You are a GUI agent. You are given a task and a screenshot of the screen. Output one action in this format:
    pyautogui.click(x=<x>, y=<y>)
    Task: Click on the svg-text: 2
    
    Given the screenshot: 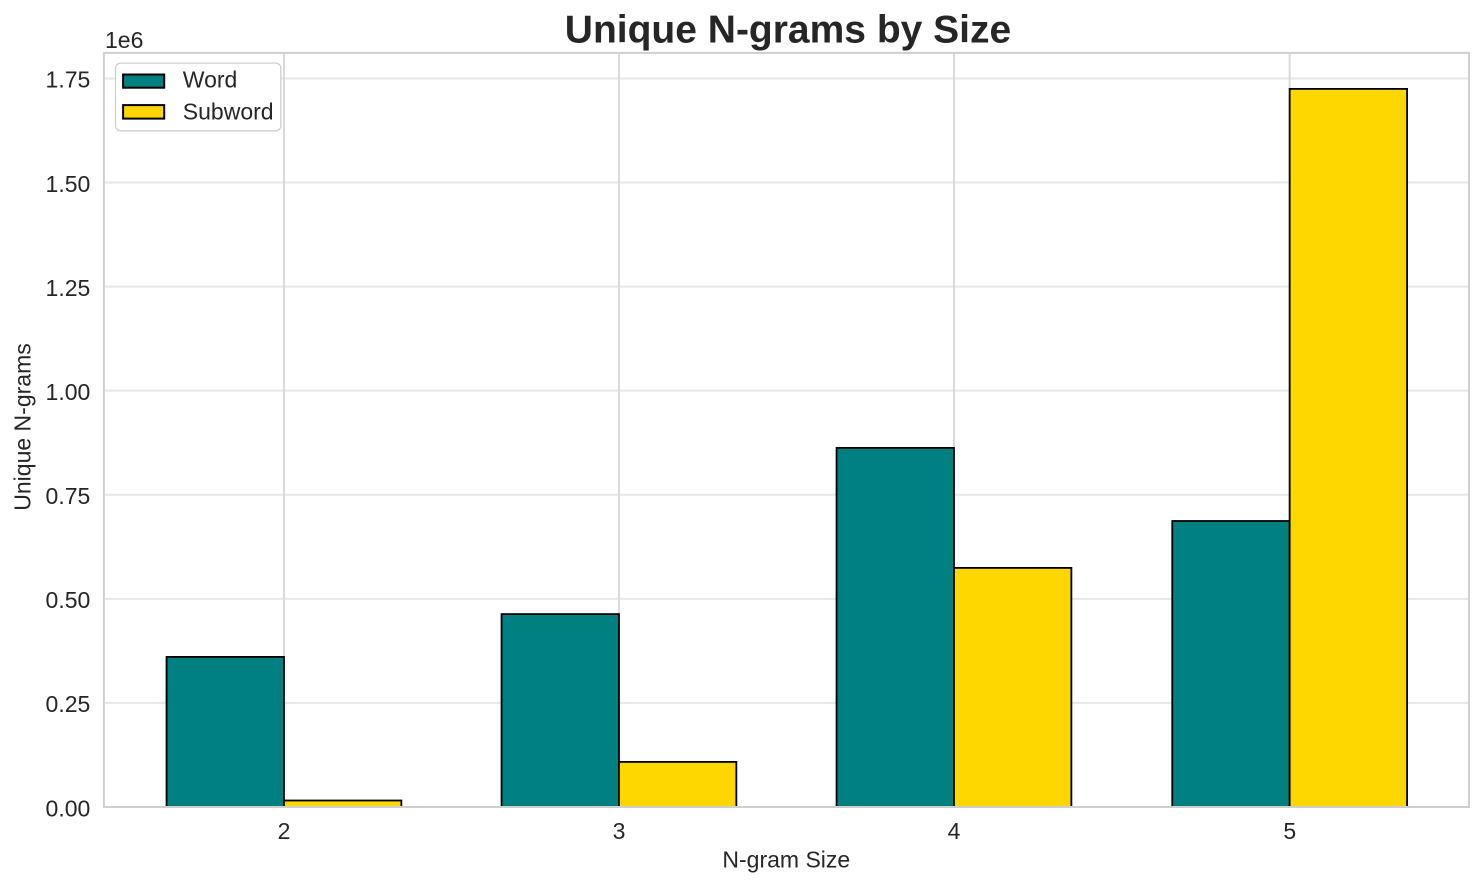 What is the action you would take?
    pyautogui.click(x=284, y=831)
    